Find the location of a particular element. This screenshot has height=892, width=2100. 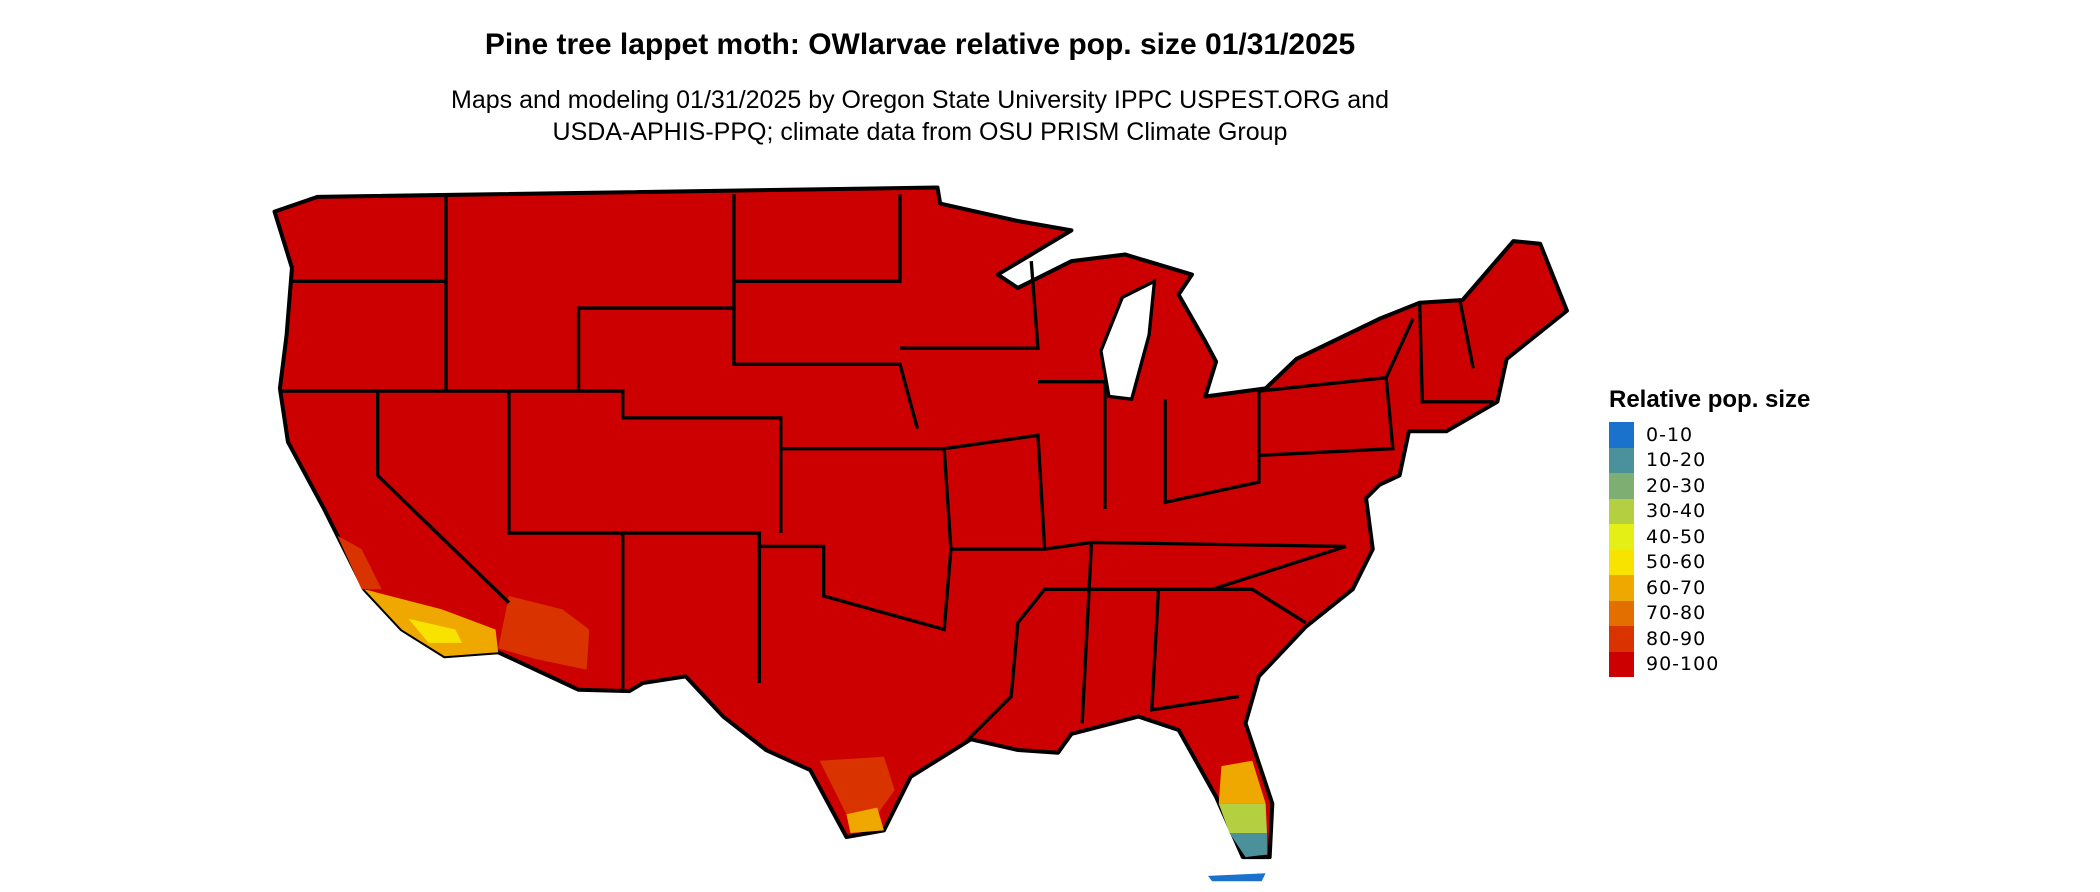

legend-label: 20-30 is located at coordinates (1676, 485).